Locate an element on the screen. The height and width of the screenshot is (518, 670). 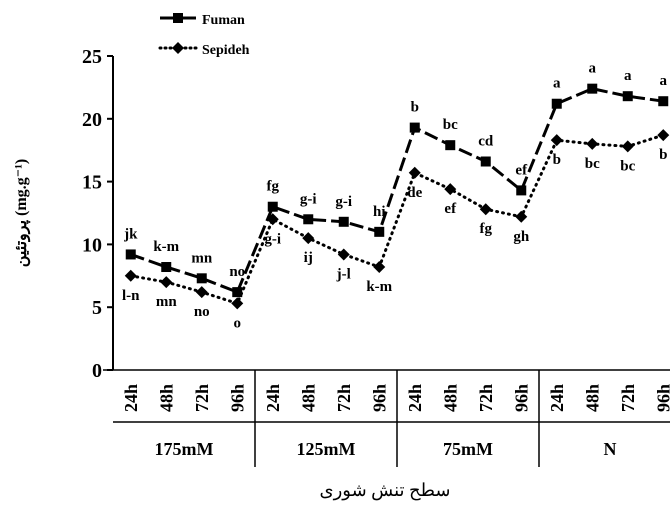
data-label-0-2-2: cd is located at coordinates (486, 142).